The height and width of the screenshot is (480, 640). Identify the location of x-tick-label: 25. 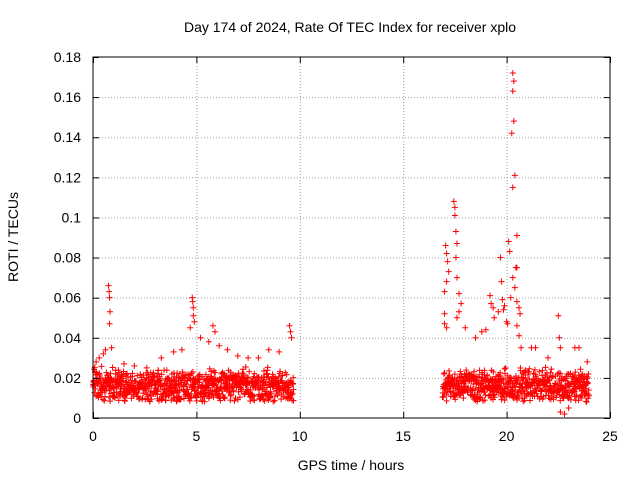
(610, 436).